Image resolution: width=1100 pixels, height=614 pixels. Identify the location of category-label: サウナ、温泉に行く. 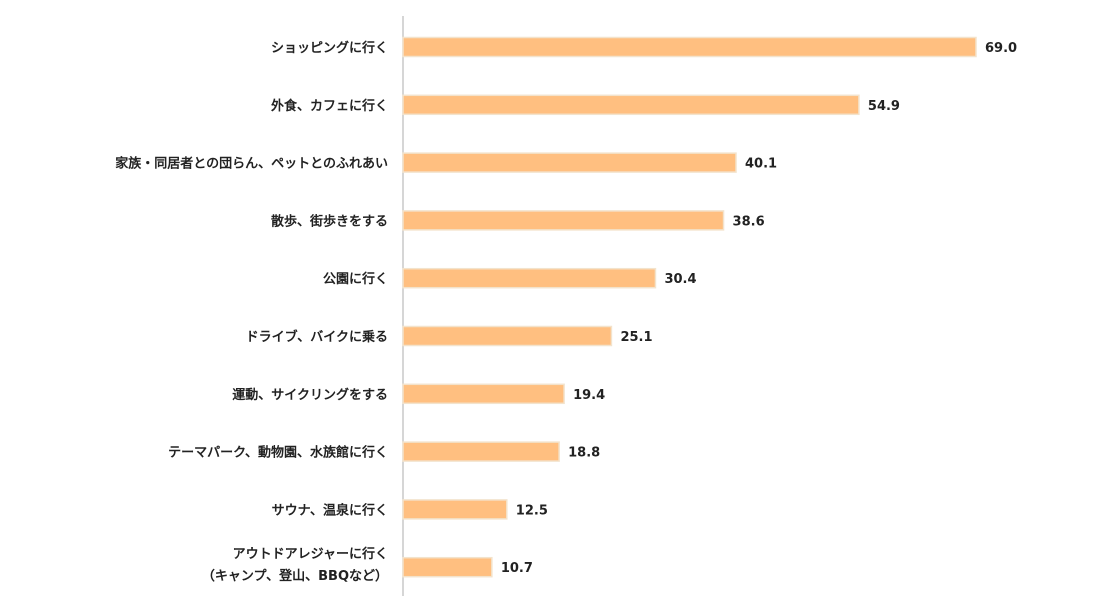
(330, 510).